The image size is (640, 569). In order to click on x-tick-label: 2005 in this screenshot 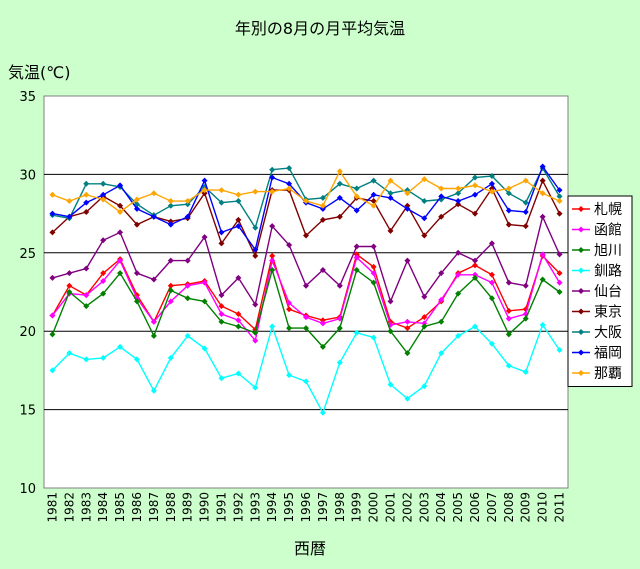, I will do `click(458, 507)`.